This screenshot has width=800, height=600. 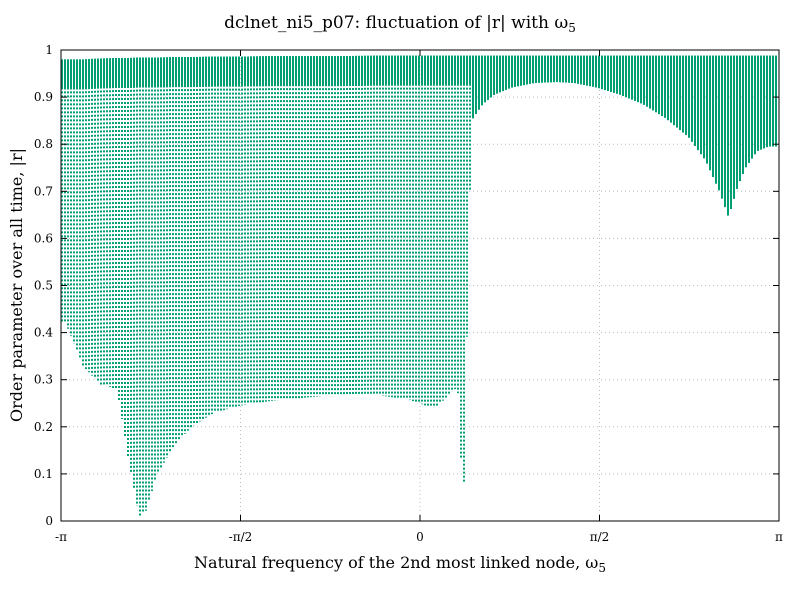 What do you see at coordinates (779, 537) in the screenshot?
I see `x-tick-label: π` at bounding box center [779, 537].